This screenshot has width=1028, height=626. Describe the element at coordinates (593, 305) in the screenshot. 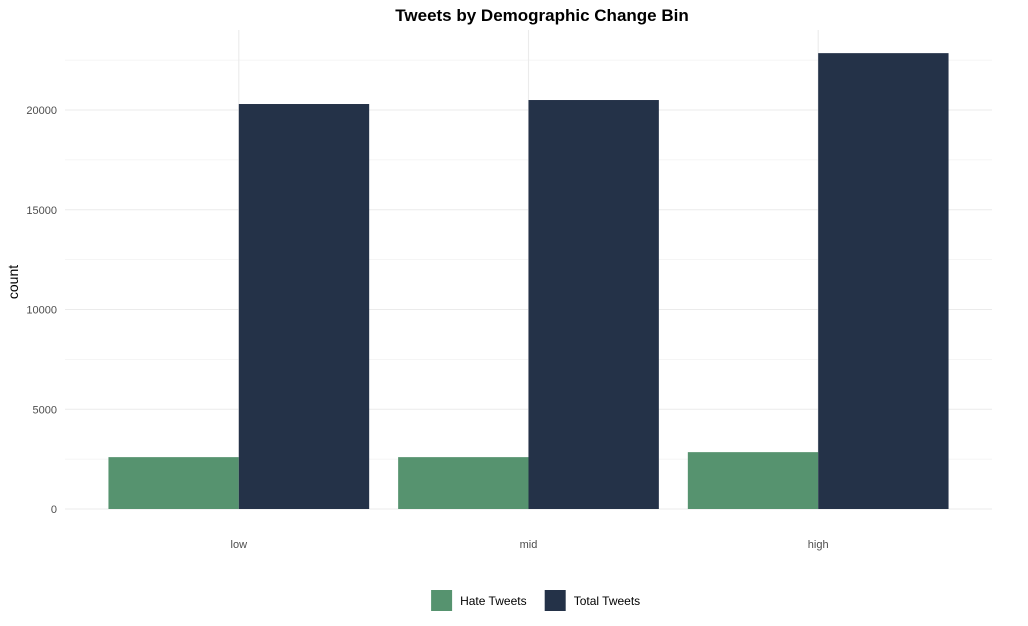

I see `bar-total-tweets-mid` at that location.